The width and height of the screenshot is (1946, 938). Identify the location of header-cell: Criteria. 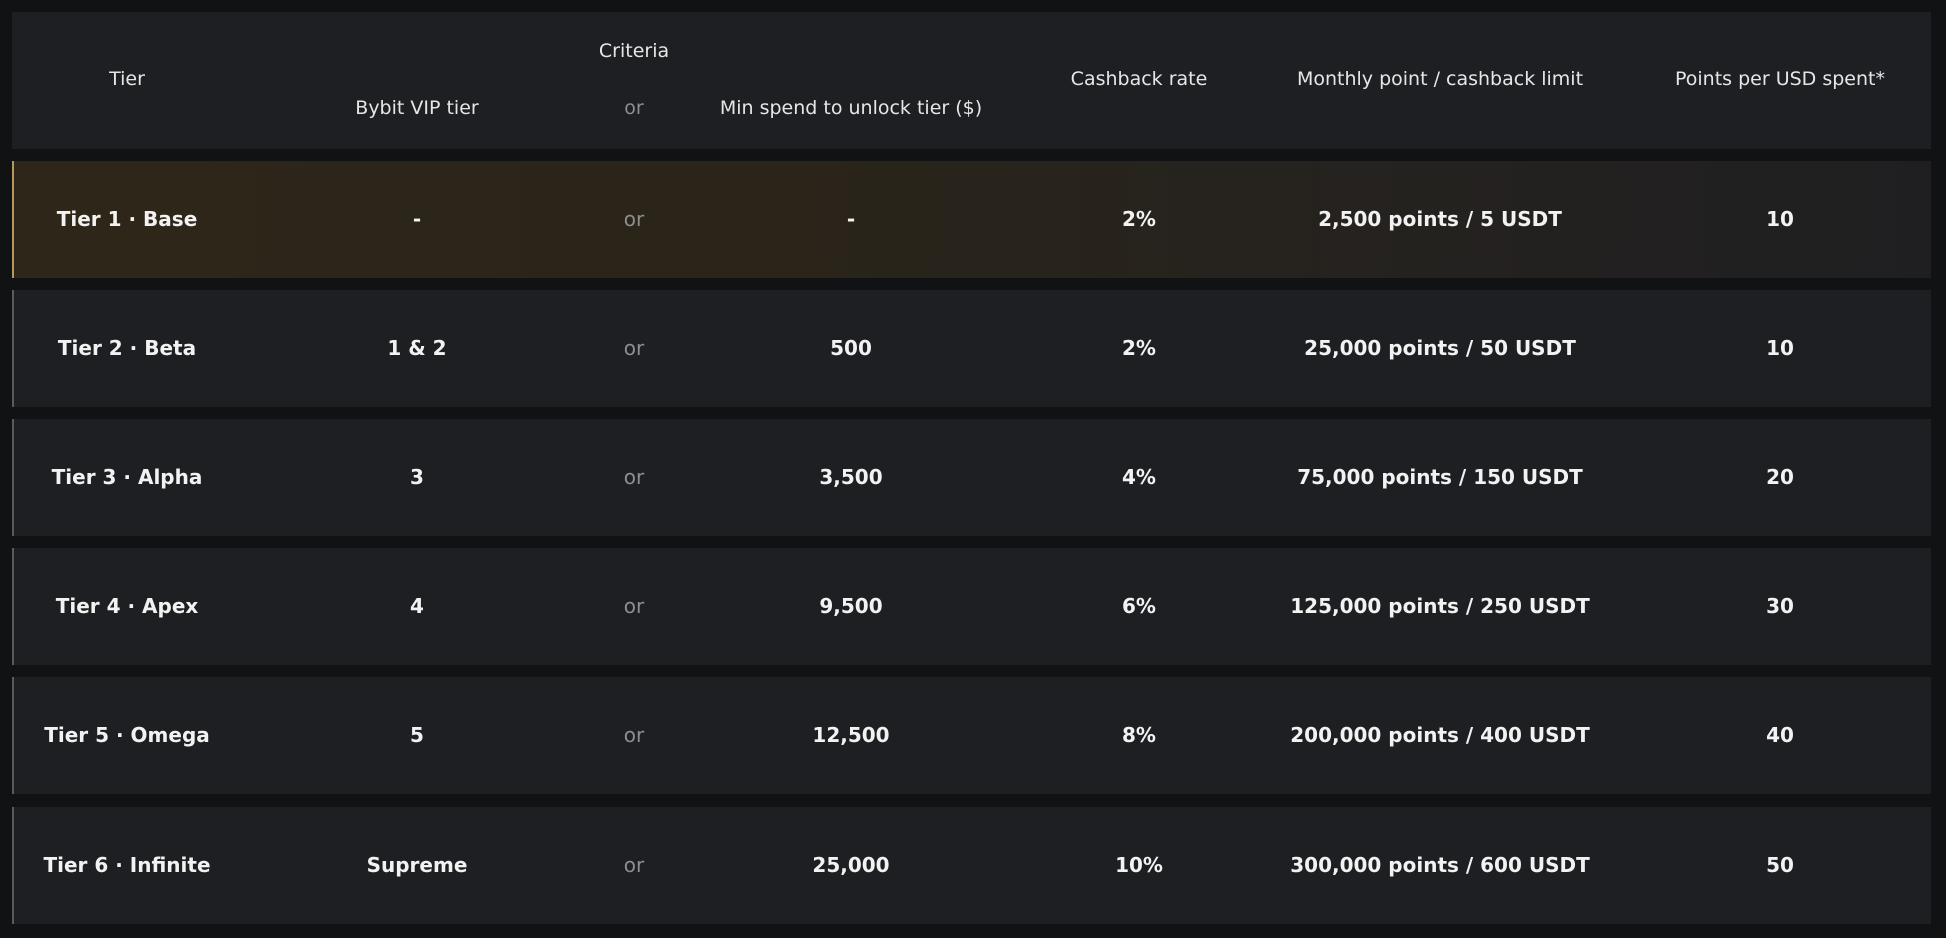
(634, 51).